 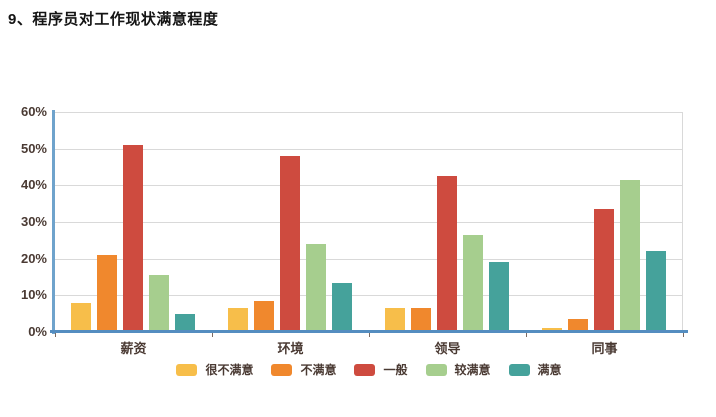 I want to click on y-tick-label: 10%, so click(x=33, y=295).